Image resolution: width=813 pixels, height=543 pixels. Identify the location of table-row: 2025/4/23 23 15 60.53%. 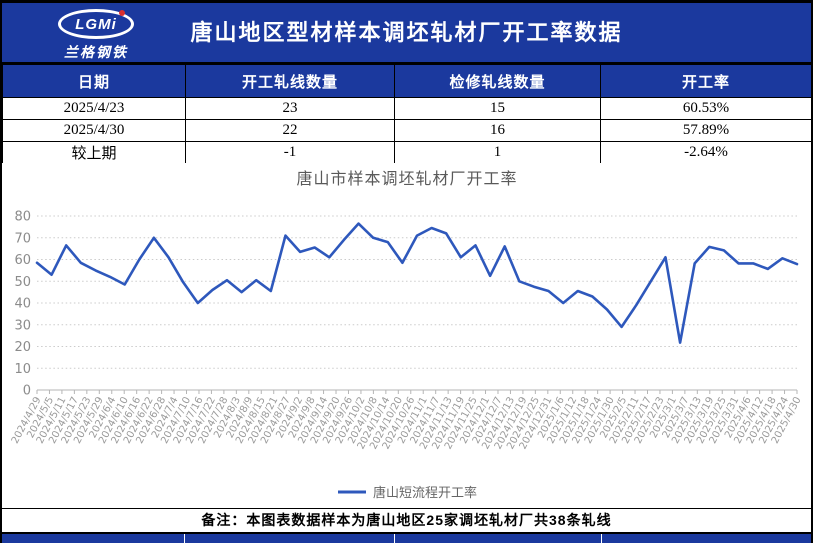
(406, 108).